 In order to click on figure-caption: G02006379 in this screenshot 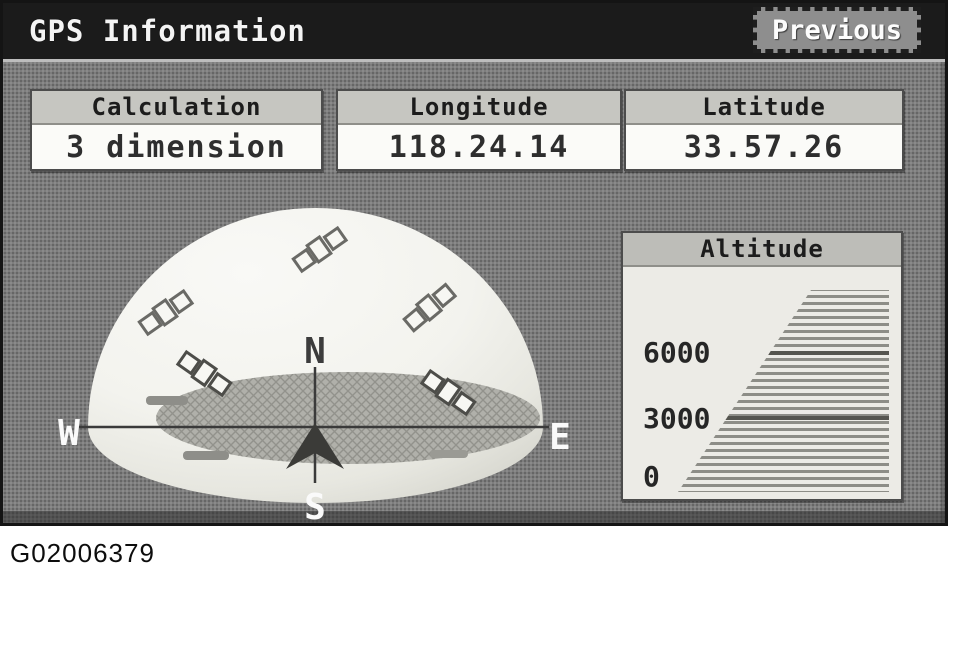, I will do `click(82, 553)`.